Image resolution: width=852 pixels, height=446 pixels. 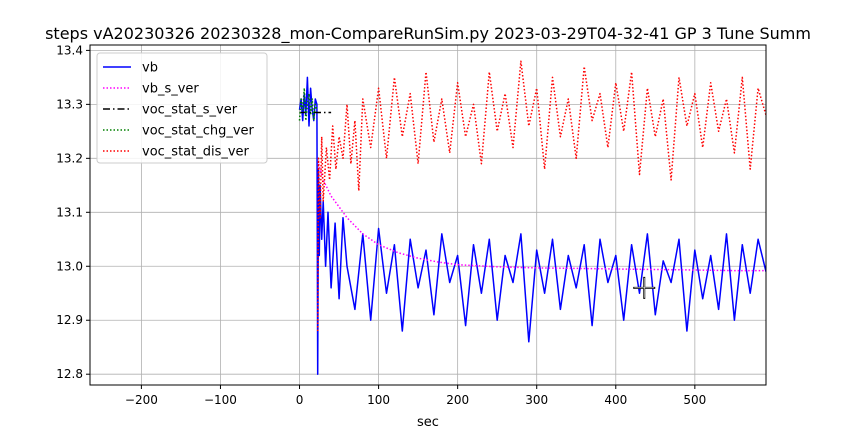 What do you see at coordinates (69, 158) in the screenshot?
I see `y-tick-label: 13.2` at bounding box center [69, 158].